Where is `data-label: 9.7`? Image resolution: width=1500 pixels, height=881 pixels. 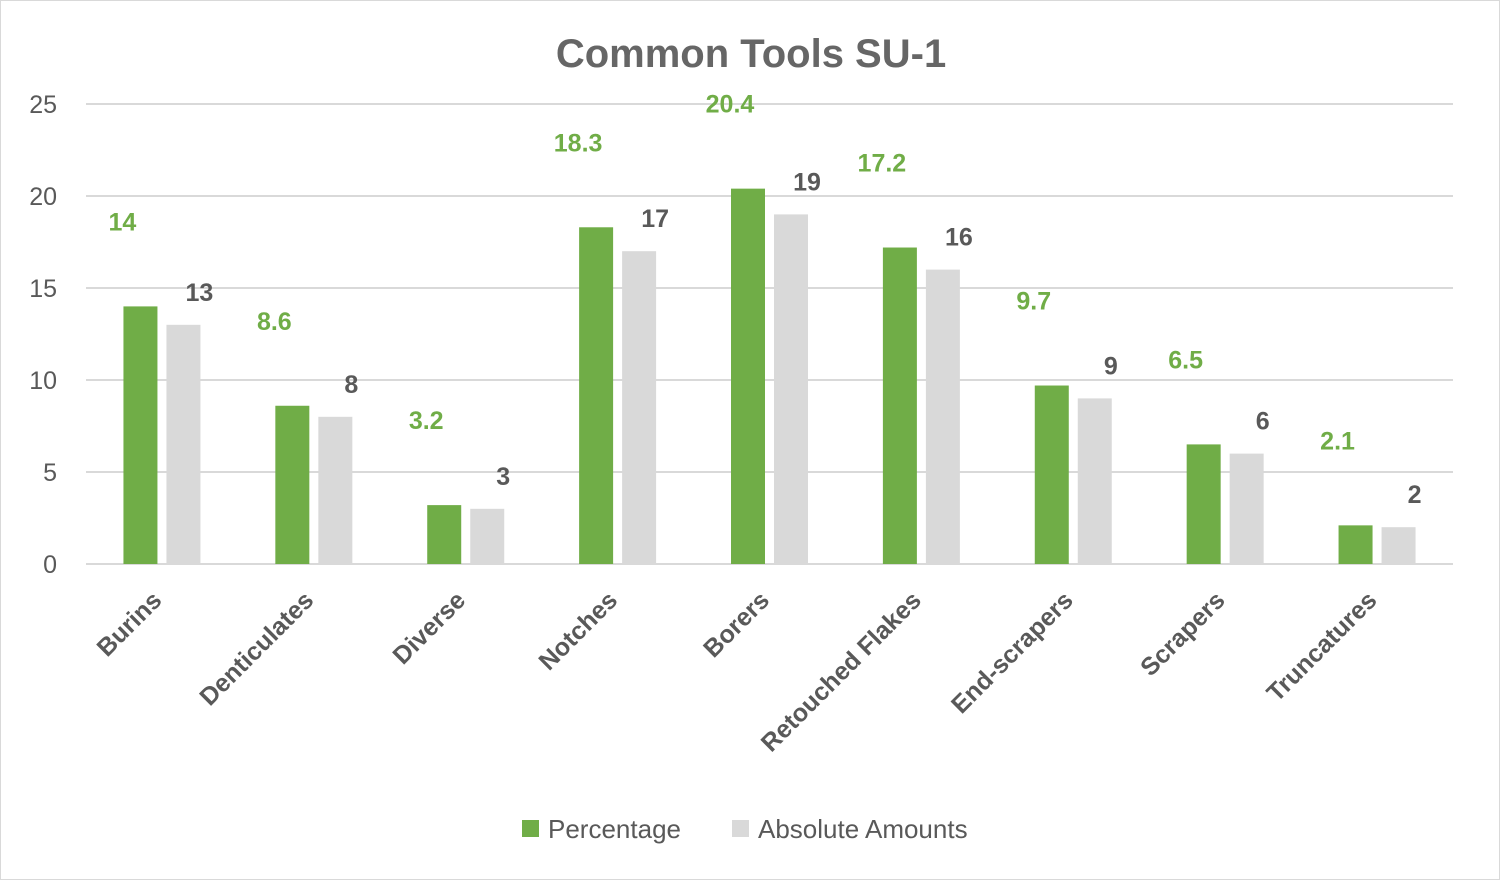 data-label: 9.7 is located at coordinates (1033, 302).